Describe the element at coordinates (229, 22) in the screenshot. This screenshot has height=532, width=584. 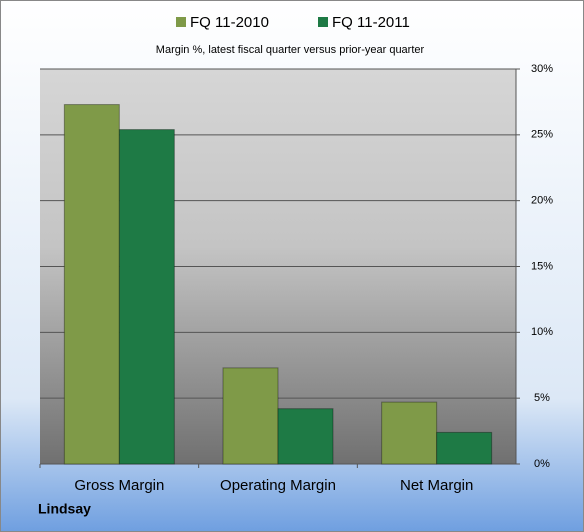
I see `legend-label: FQ 11-2010` at that location.